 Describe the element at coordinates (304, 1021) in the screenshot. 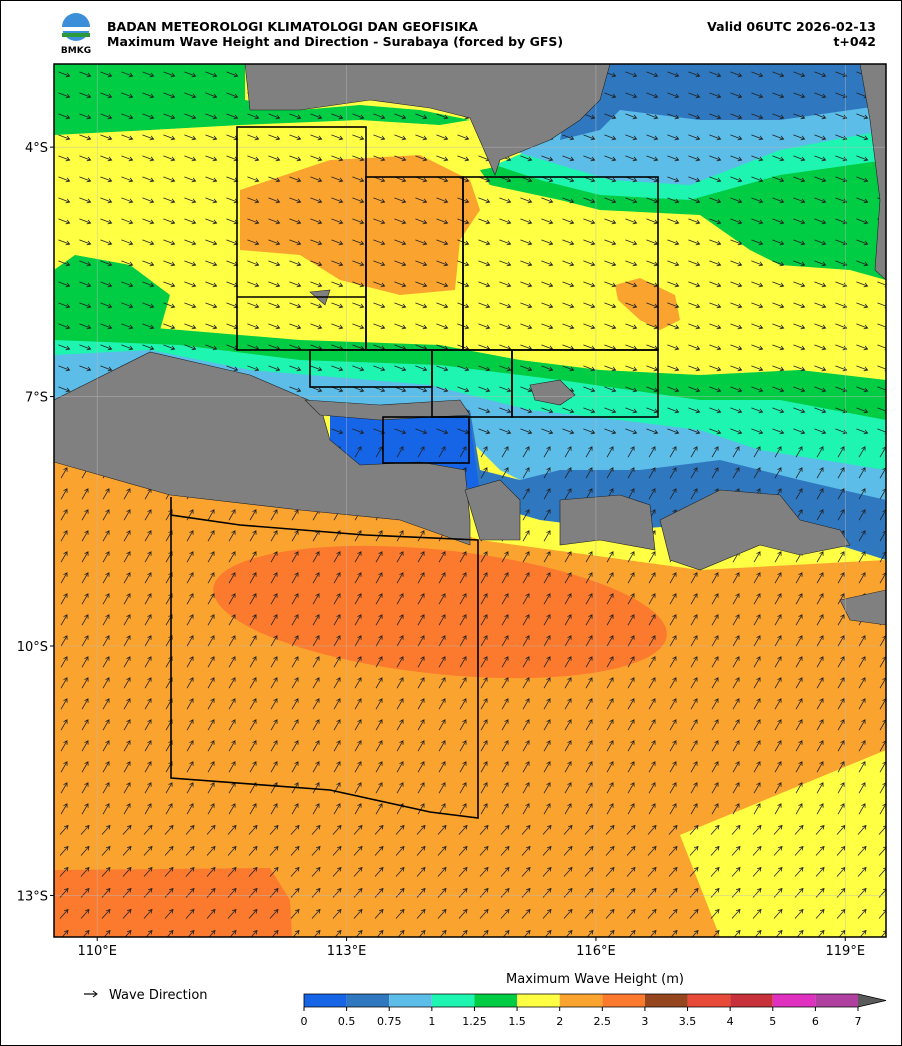

I see `colorbar-tick-label: 0` at that location.